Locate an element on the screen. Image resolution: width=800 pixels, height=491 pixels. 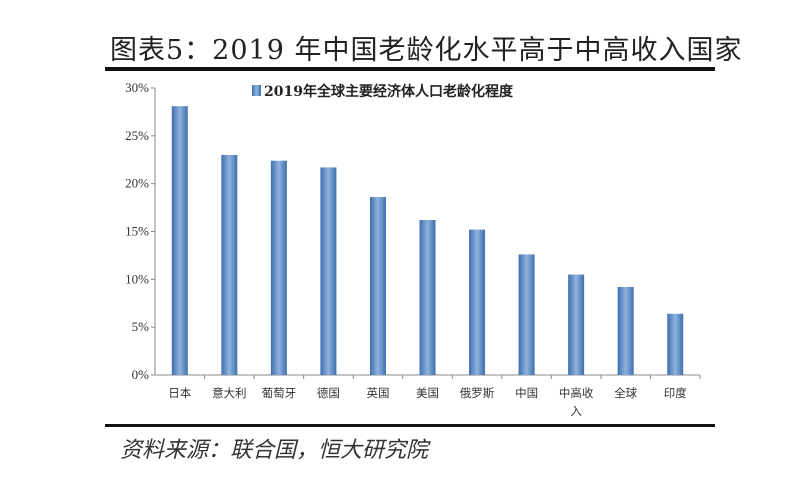
y-tick-label: 10% is located at coordinates (137, 278).